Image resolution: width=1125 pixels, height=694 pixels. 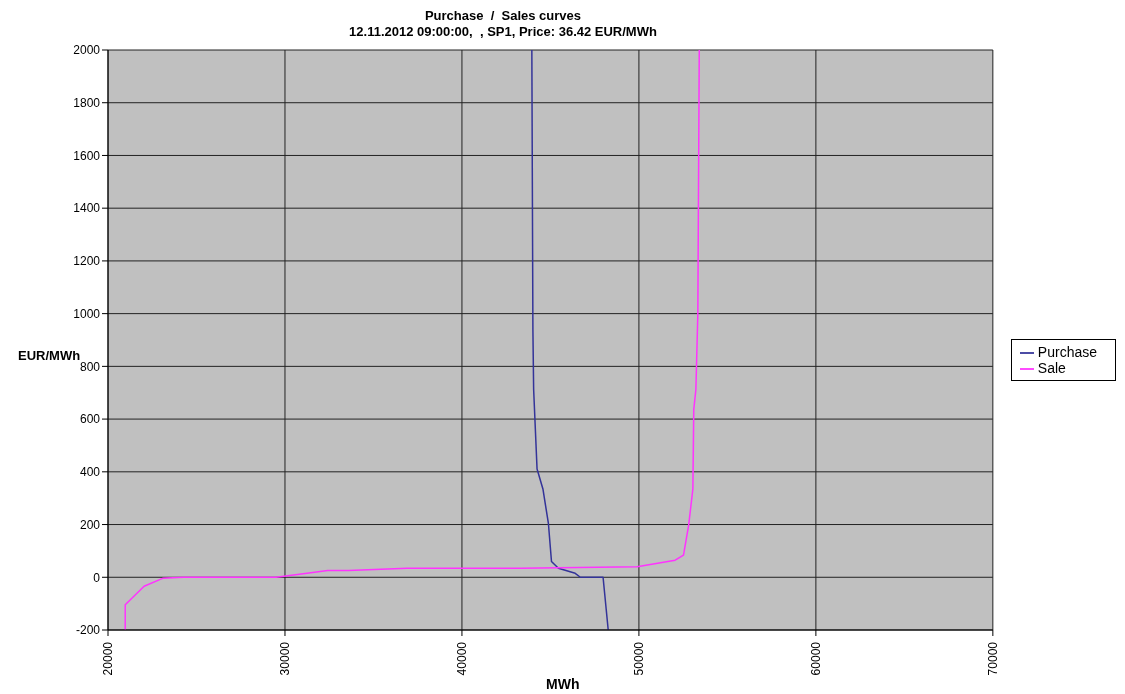 What do you see at coordinates (570, 340) in the screenshot?
I see `line-series` at bounding box center [570, 340].